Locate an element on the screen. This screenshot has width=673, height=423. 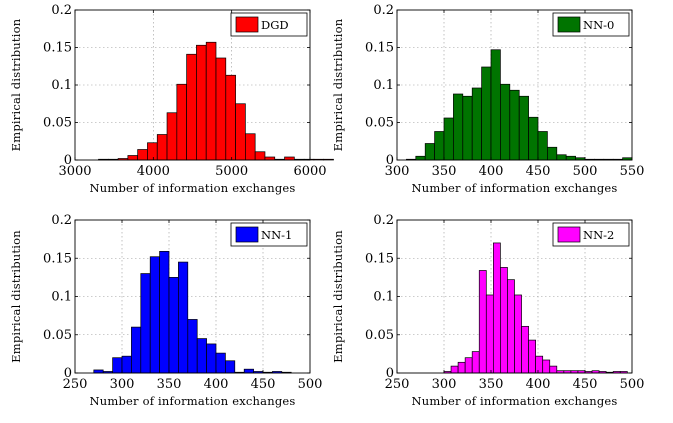
x-tick-label: 6000 is located at coordinates (309, 171).